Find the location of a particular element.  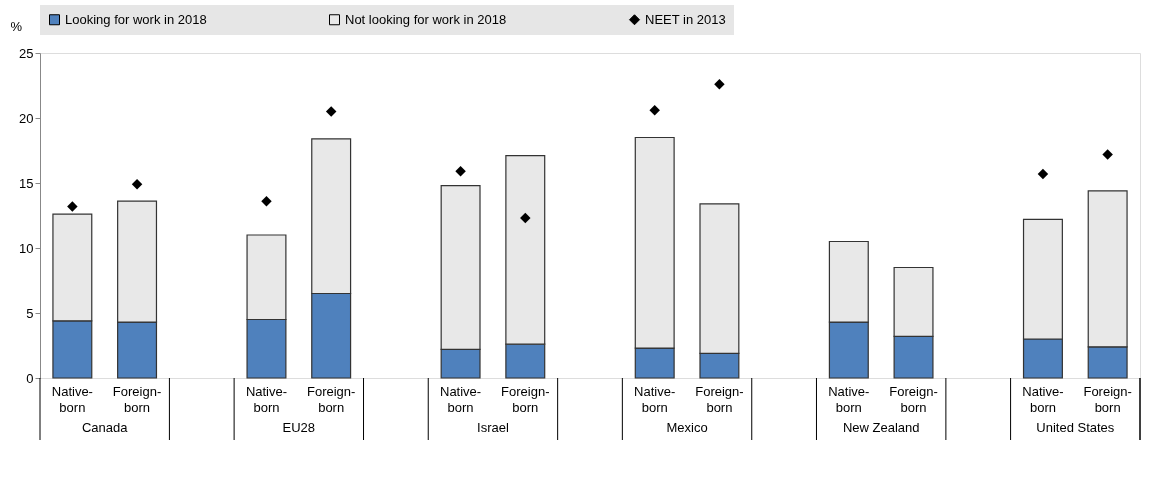

y-tick-label: 25 is located at coordinates (26, 53).